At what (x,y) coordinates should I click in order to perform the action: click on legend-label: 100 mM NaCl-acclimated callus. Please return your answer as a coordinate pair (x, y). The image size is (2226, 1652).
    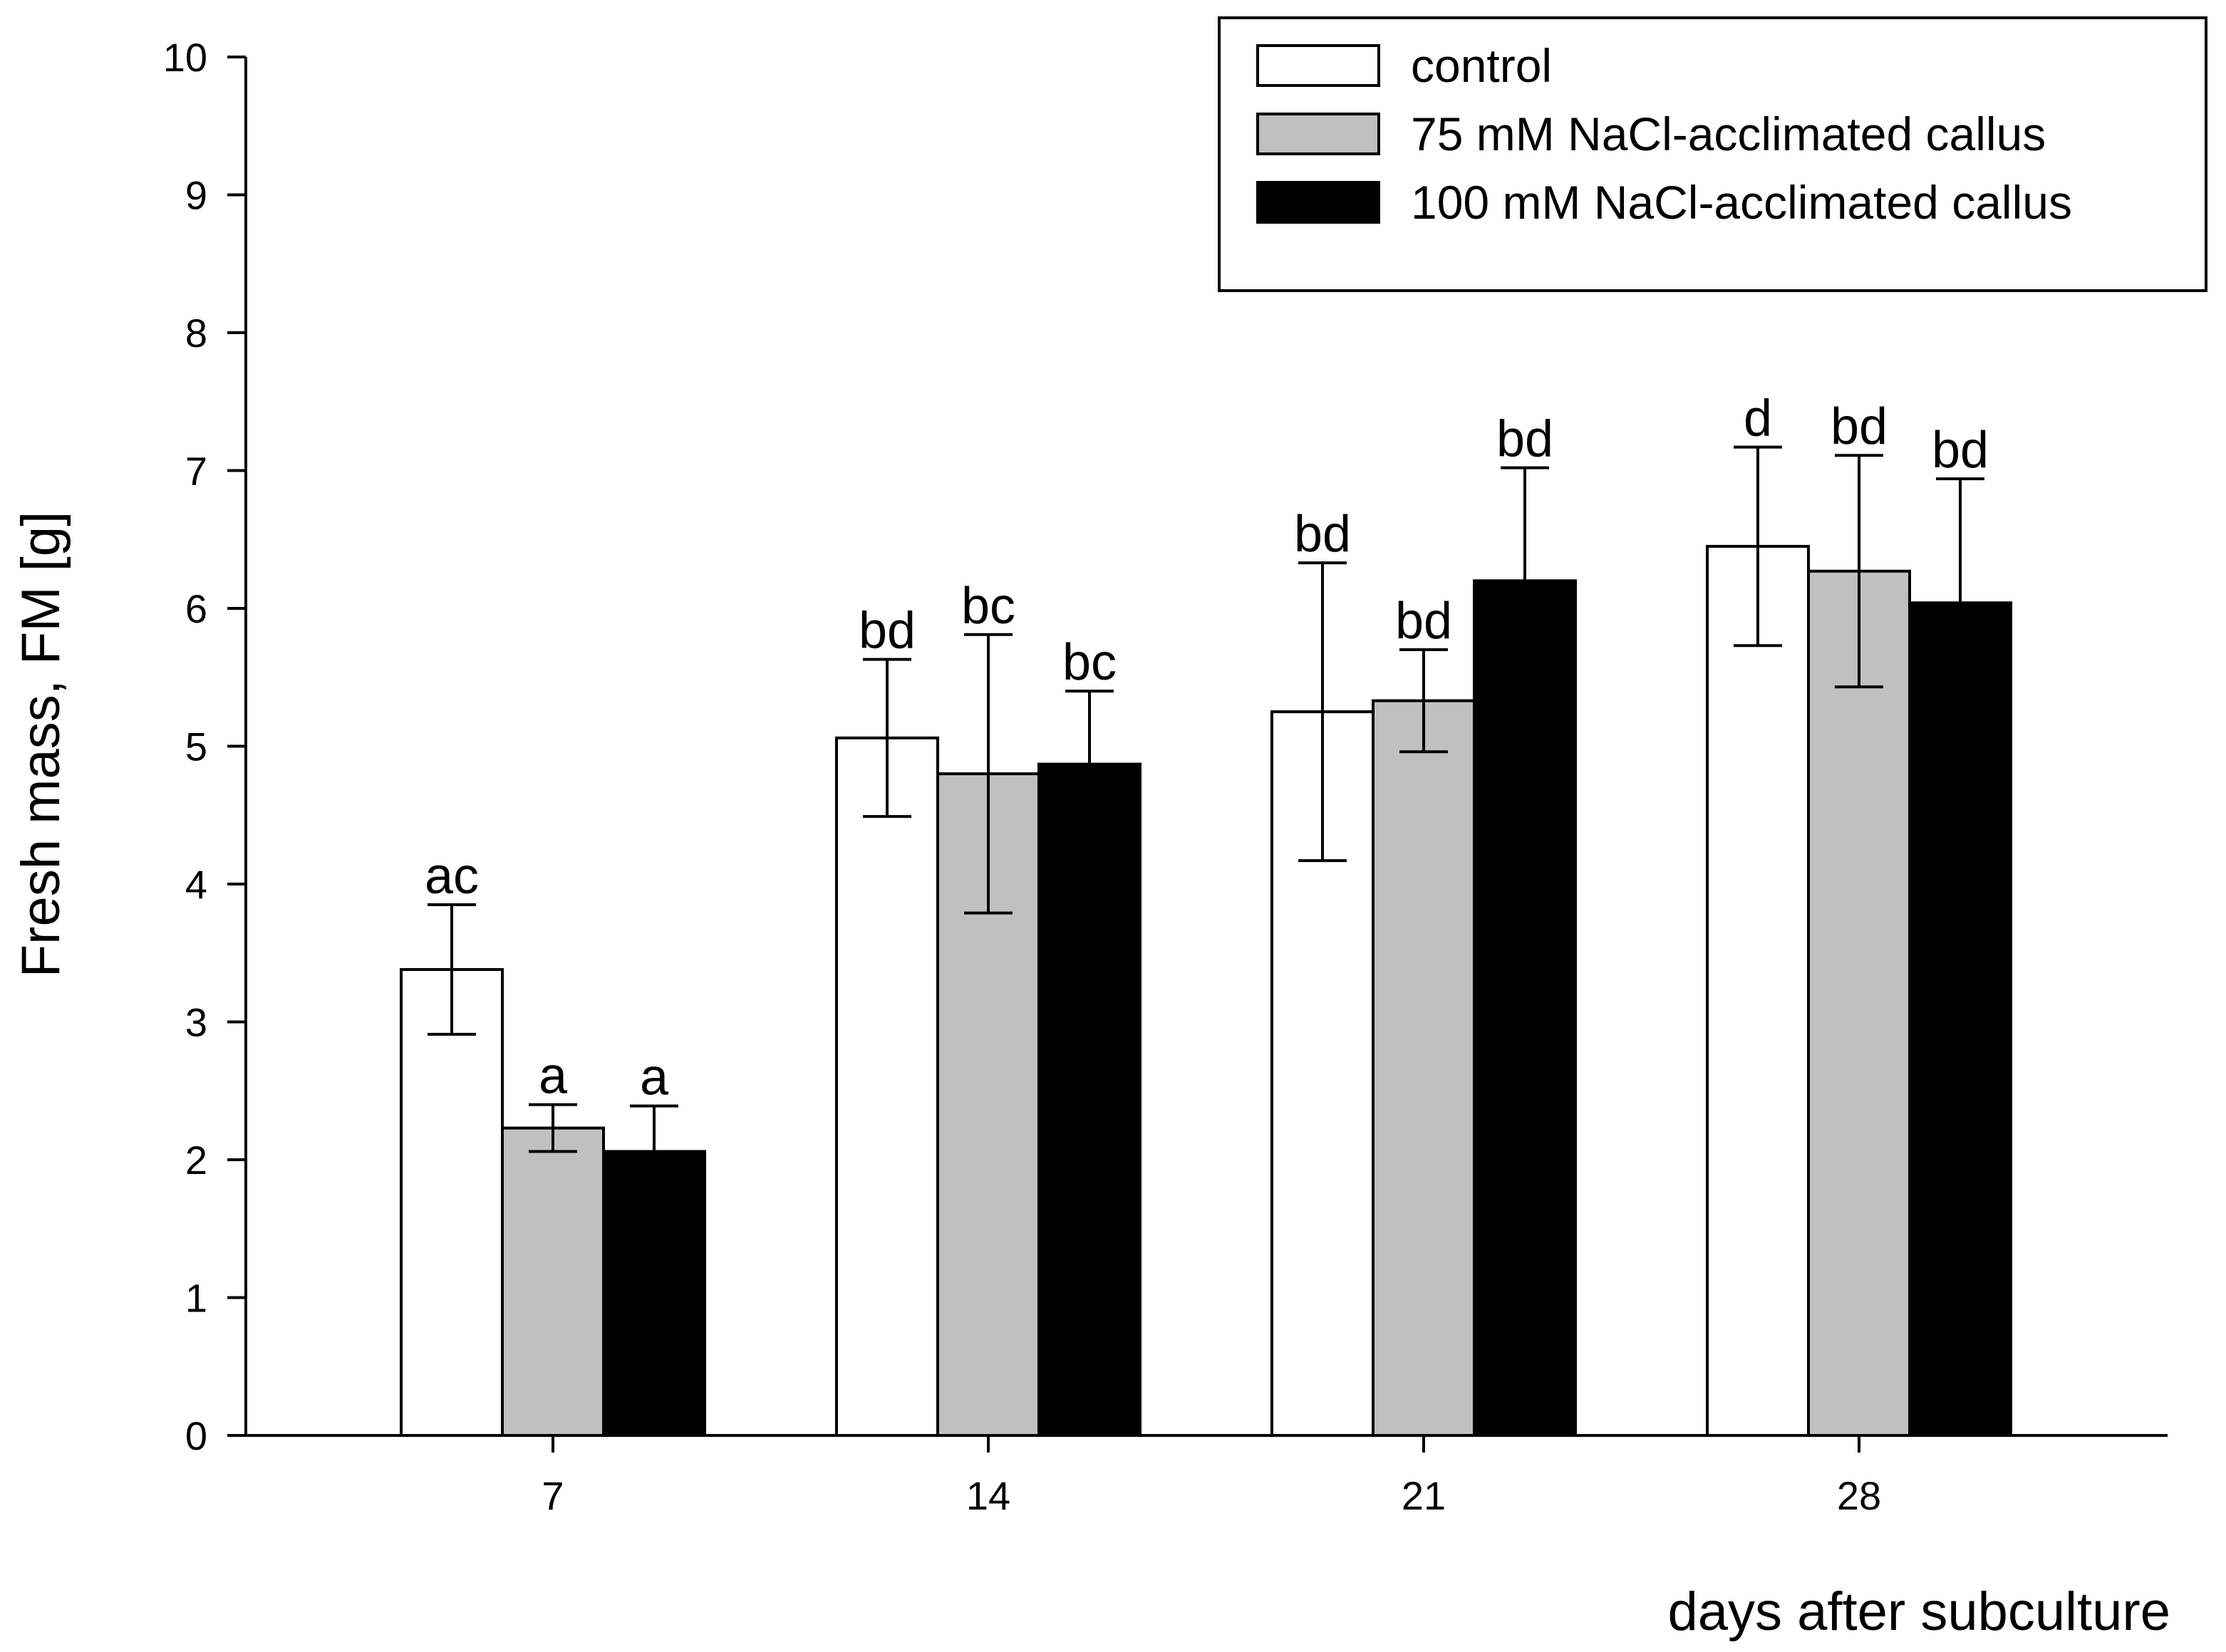
    Looking at the image, I should click on (1741, 202).